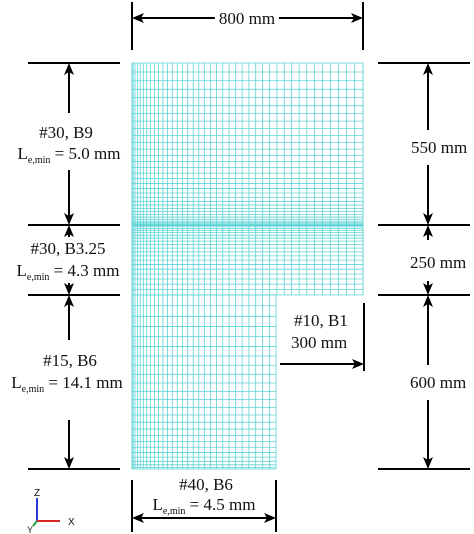 The image size is (474, 534). What do you see at coordinates (69, 155) in the screenshot?
I see `zone-top-size: Le,min = 5.0 mm` at bounding box center [69, 155].